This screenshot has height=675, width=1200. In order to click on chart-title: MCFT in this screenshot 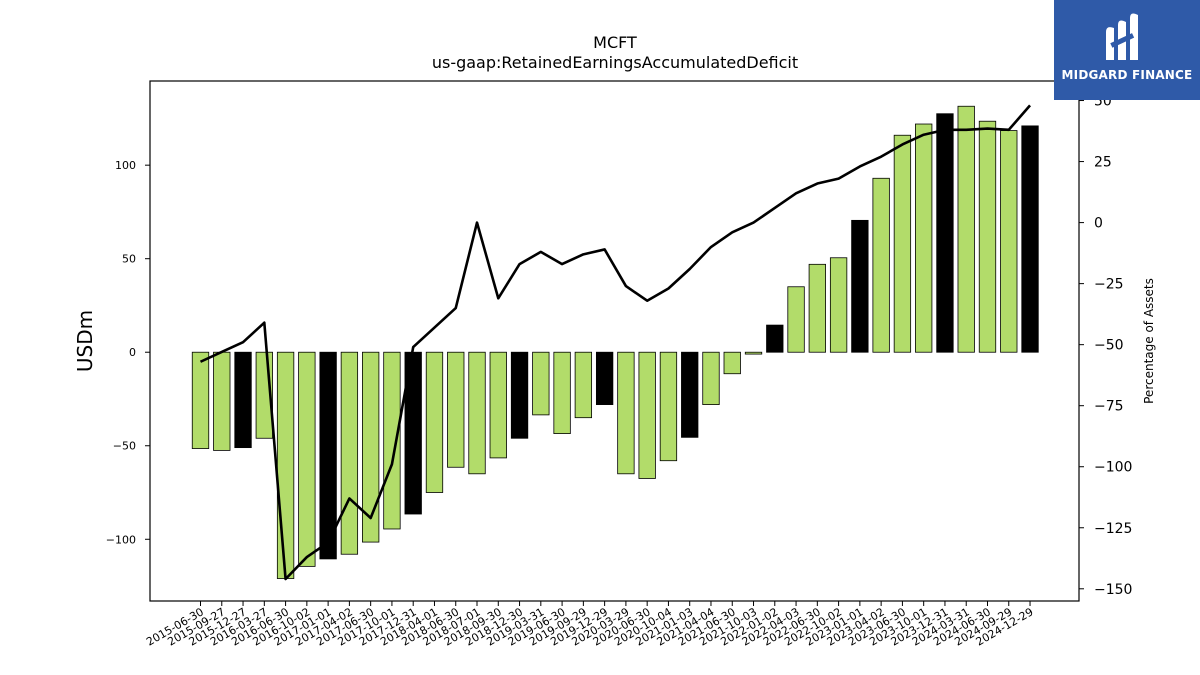, I will do `click(615, 42)`.